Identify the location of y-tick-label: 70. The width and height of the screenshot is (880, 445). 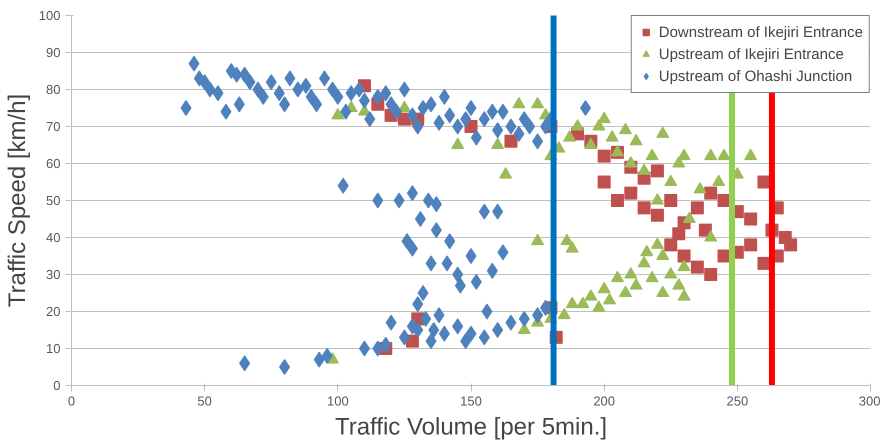
(53, 126).